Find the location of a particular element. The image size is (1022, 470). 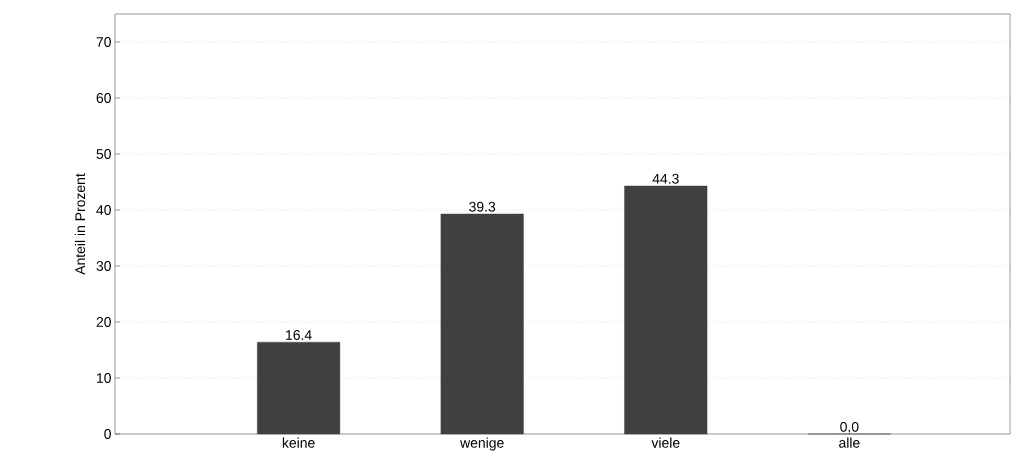

data-label: 0.0 is located at coordinates (849, 426).